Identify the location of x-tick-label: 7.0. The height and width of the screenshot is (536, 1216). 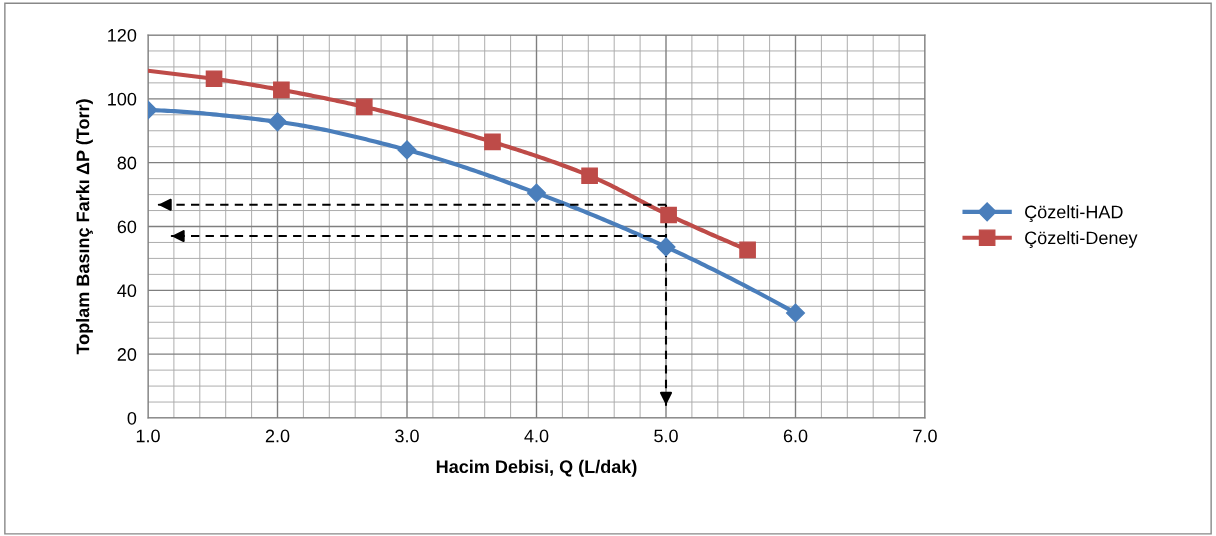
(925, 436).